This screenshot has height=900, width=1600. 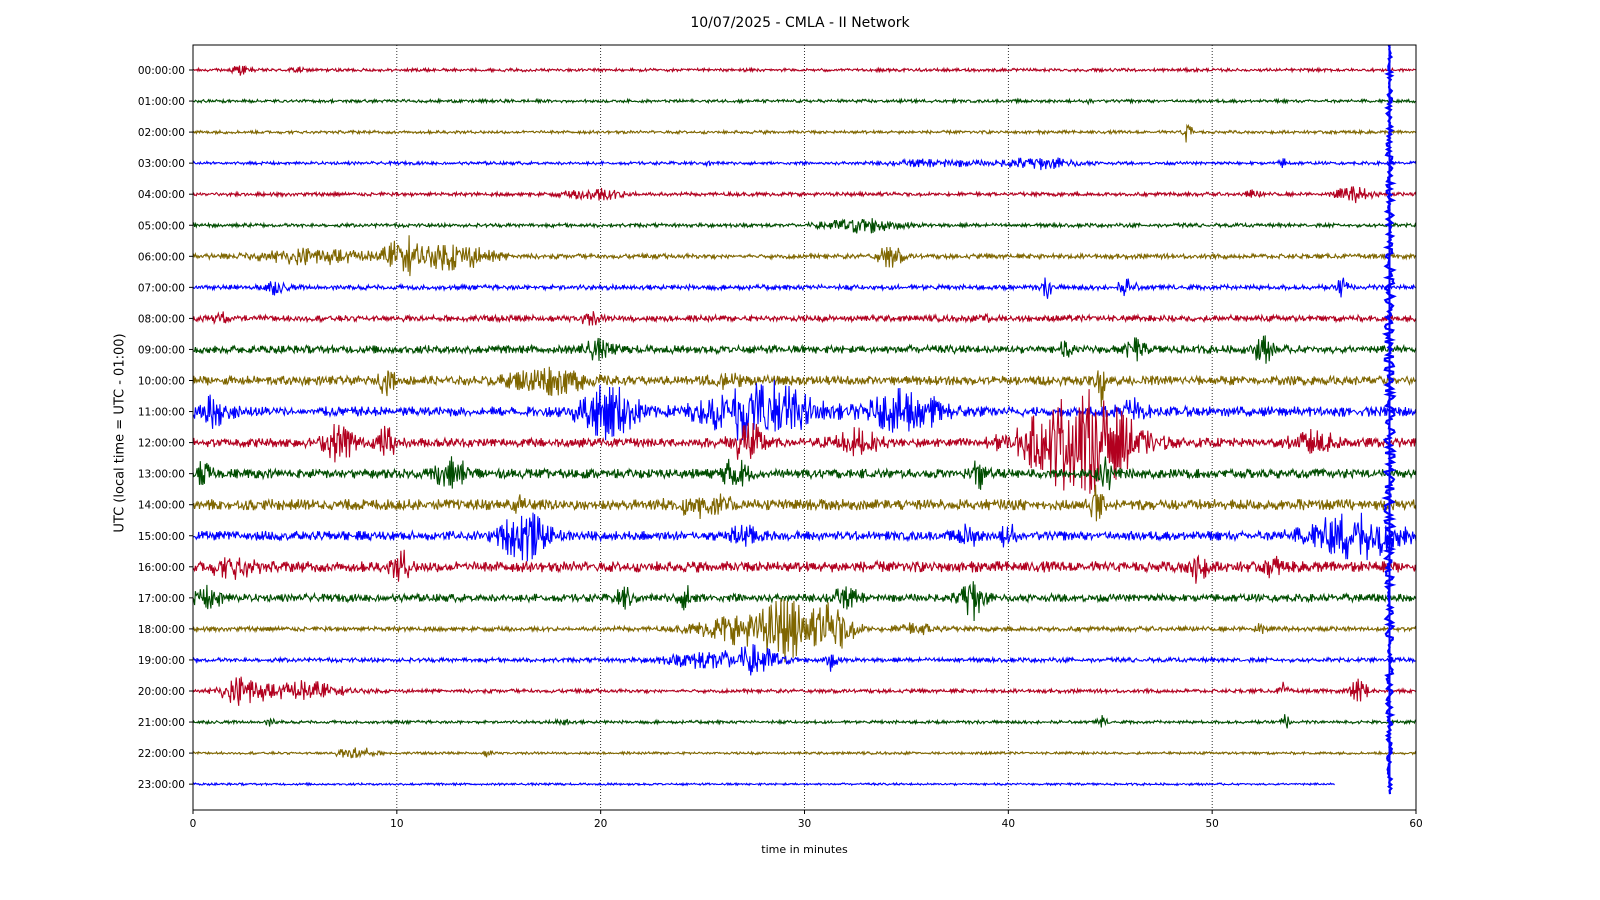 What do you see at coordinates (1008, 824) in the screenshot?
I see `x-tick-label-40: 40` at bounding box center [1008, 824].